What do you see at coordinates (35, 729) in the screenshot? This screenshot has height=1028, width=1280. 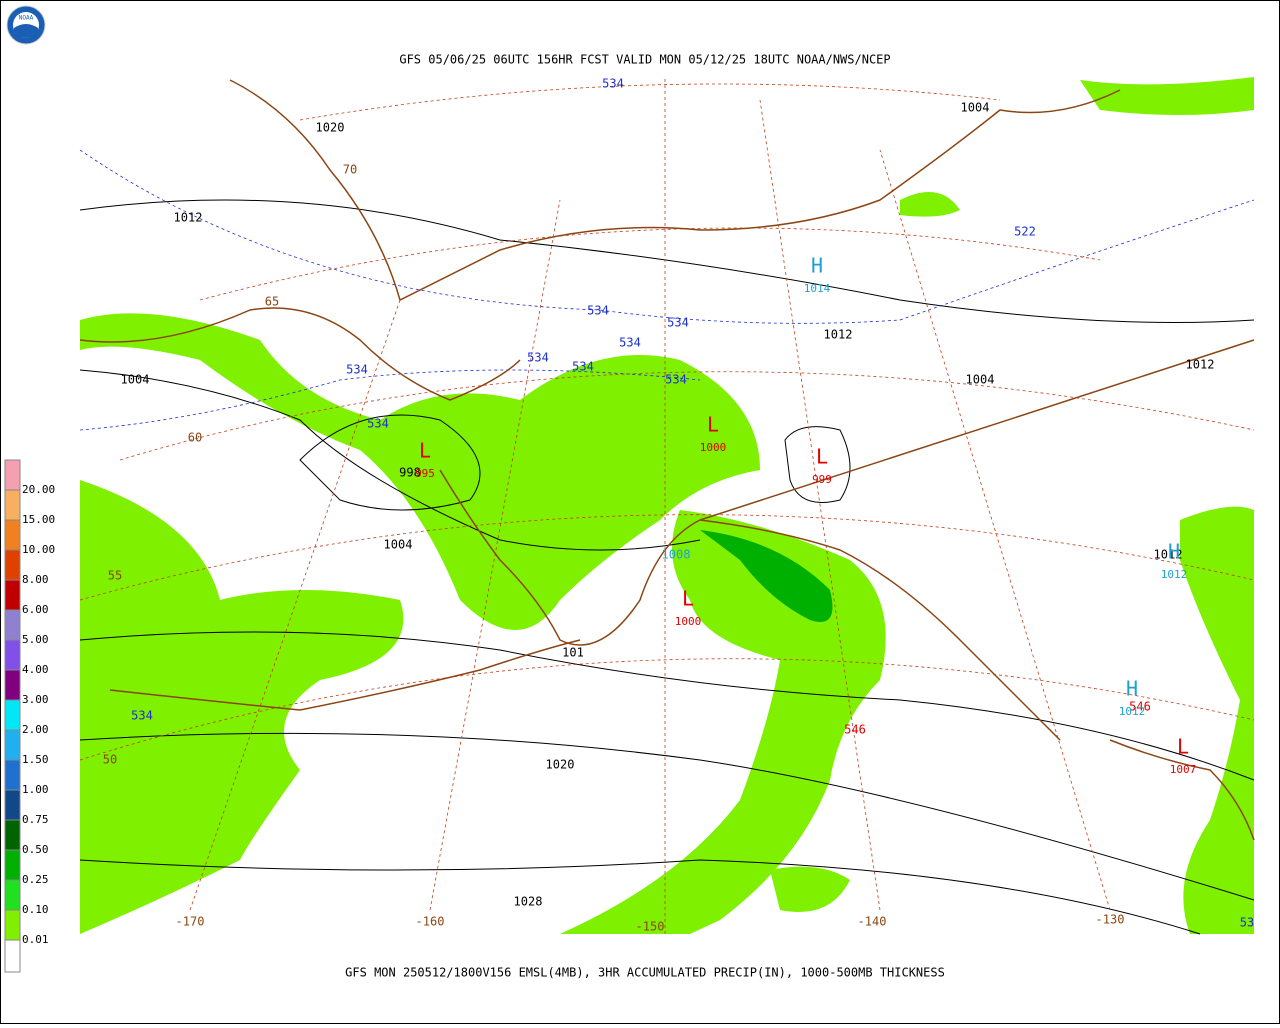 I see `legend-label: 2.00` at bounding box center [35, 729].